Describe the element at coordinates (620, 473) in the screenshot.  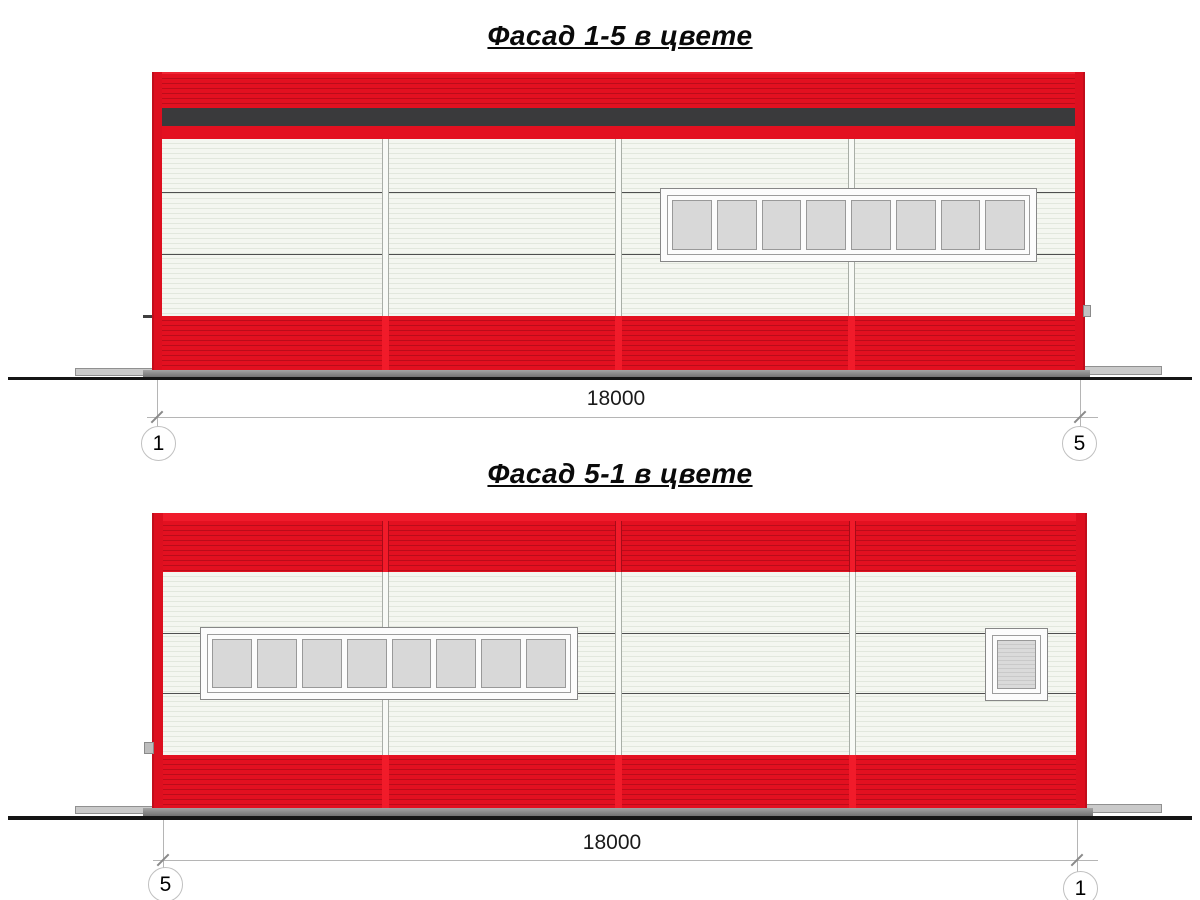
I see `facade-5-1-title: Фасад 5-1 в цвете` at that location.